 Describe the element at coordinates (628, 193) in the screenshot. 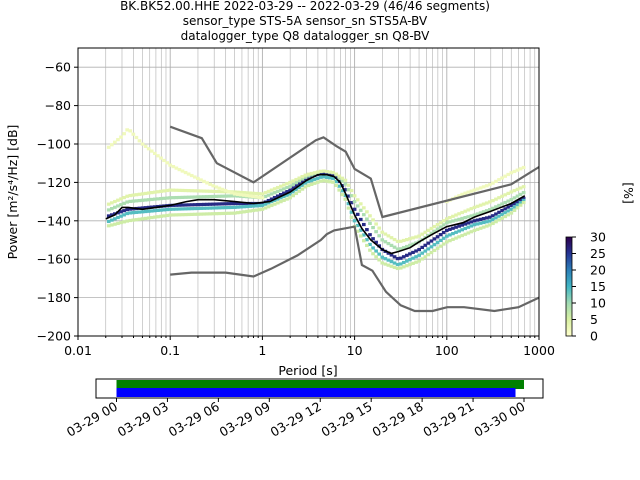

I see `colorbar-label: [%]` at that location.